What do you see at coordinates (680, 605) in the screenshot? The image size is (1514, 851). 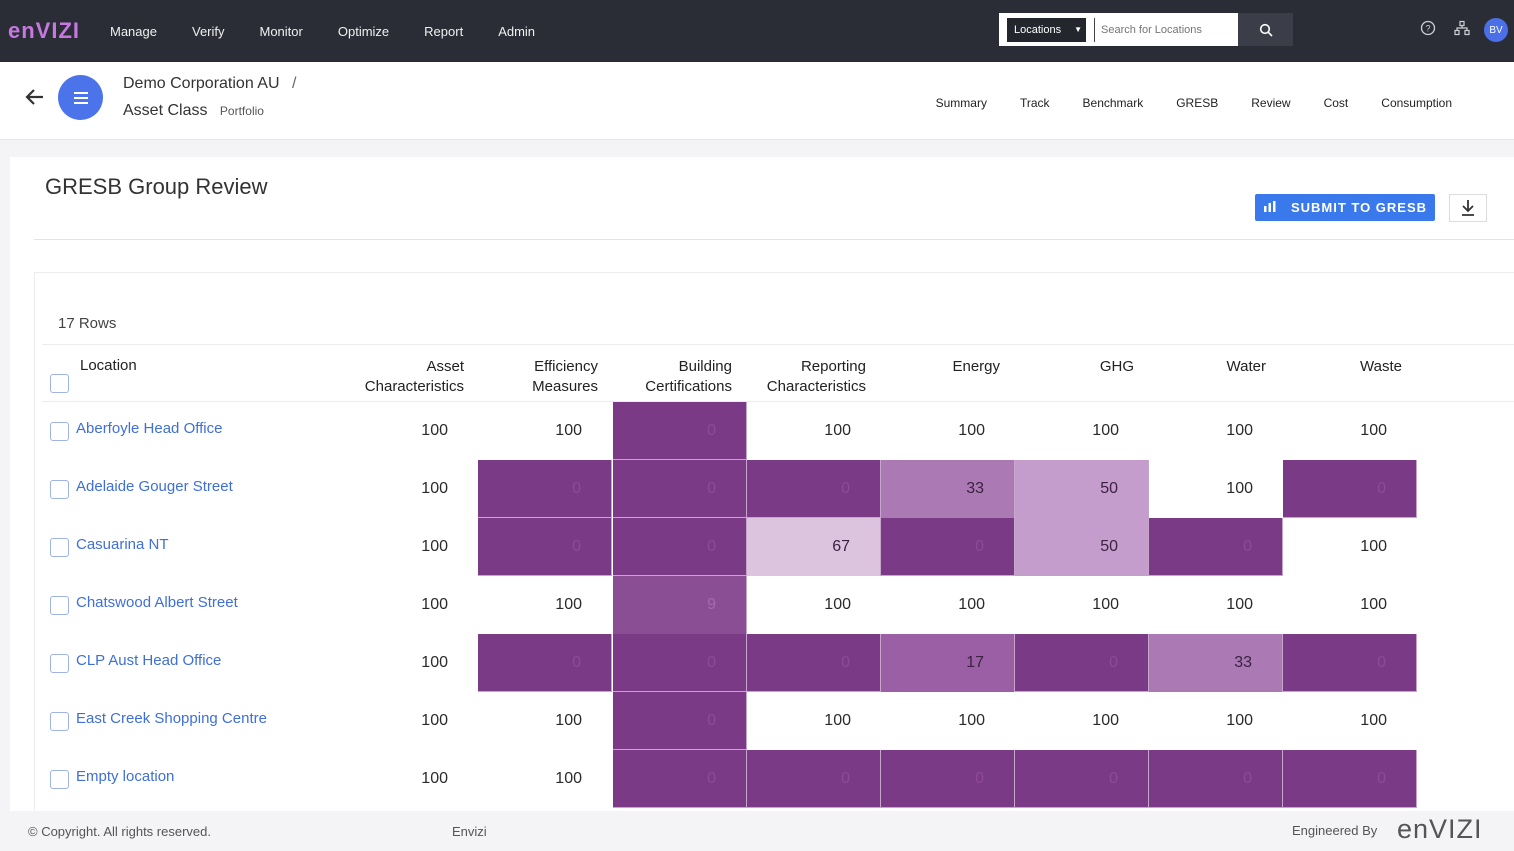 I see `score-cell: 9` at bounding box center [680, 605].